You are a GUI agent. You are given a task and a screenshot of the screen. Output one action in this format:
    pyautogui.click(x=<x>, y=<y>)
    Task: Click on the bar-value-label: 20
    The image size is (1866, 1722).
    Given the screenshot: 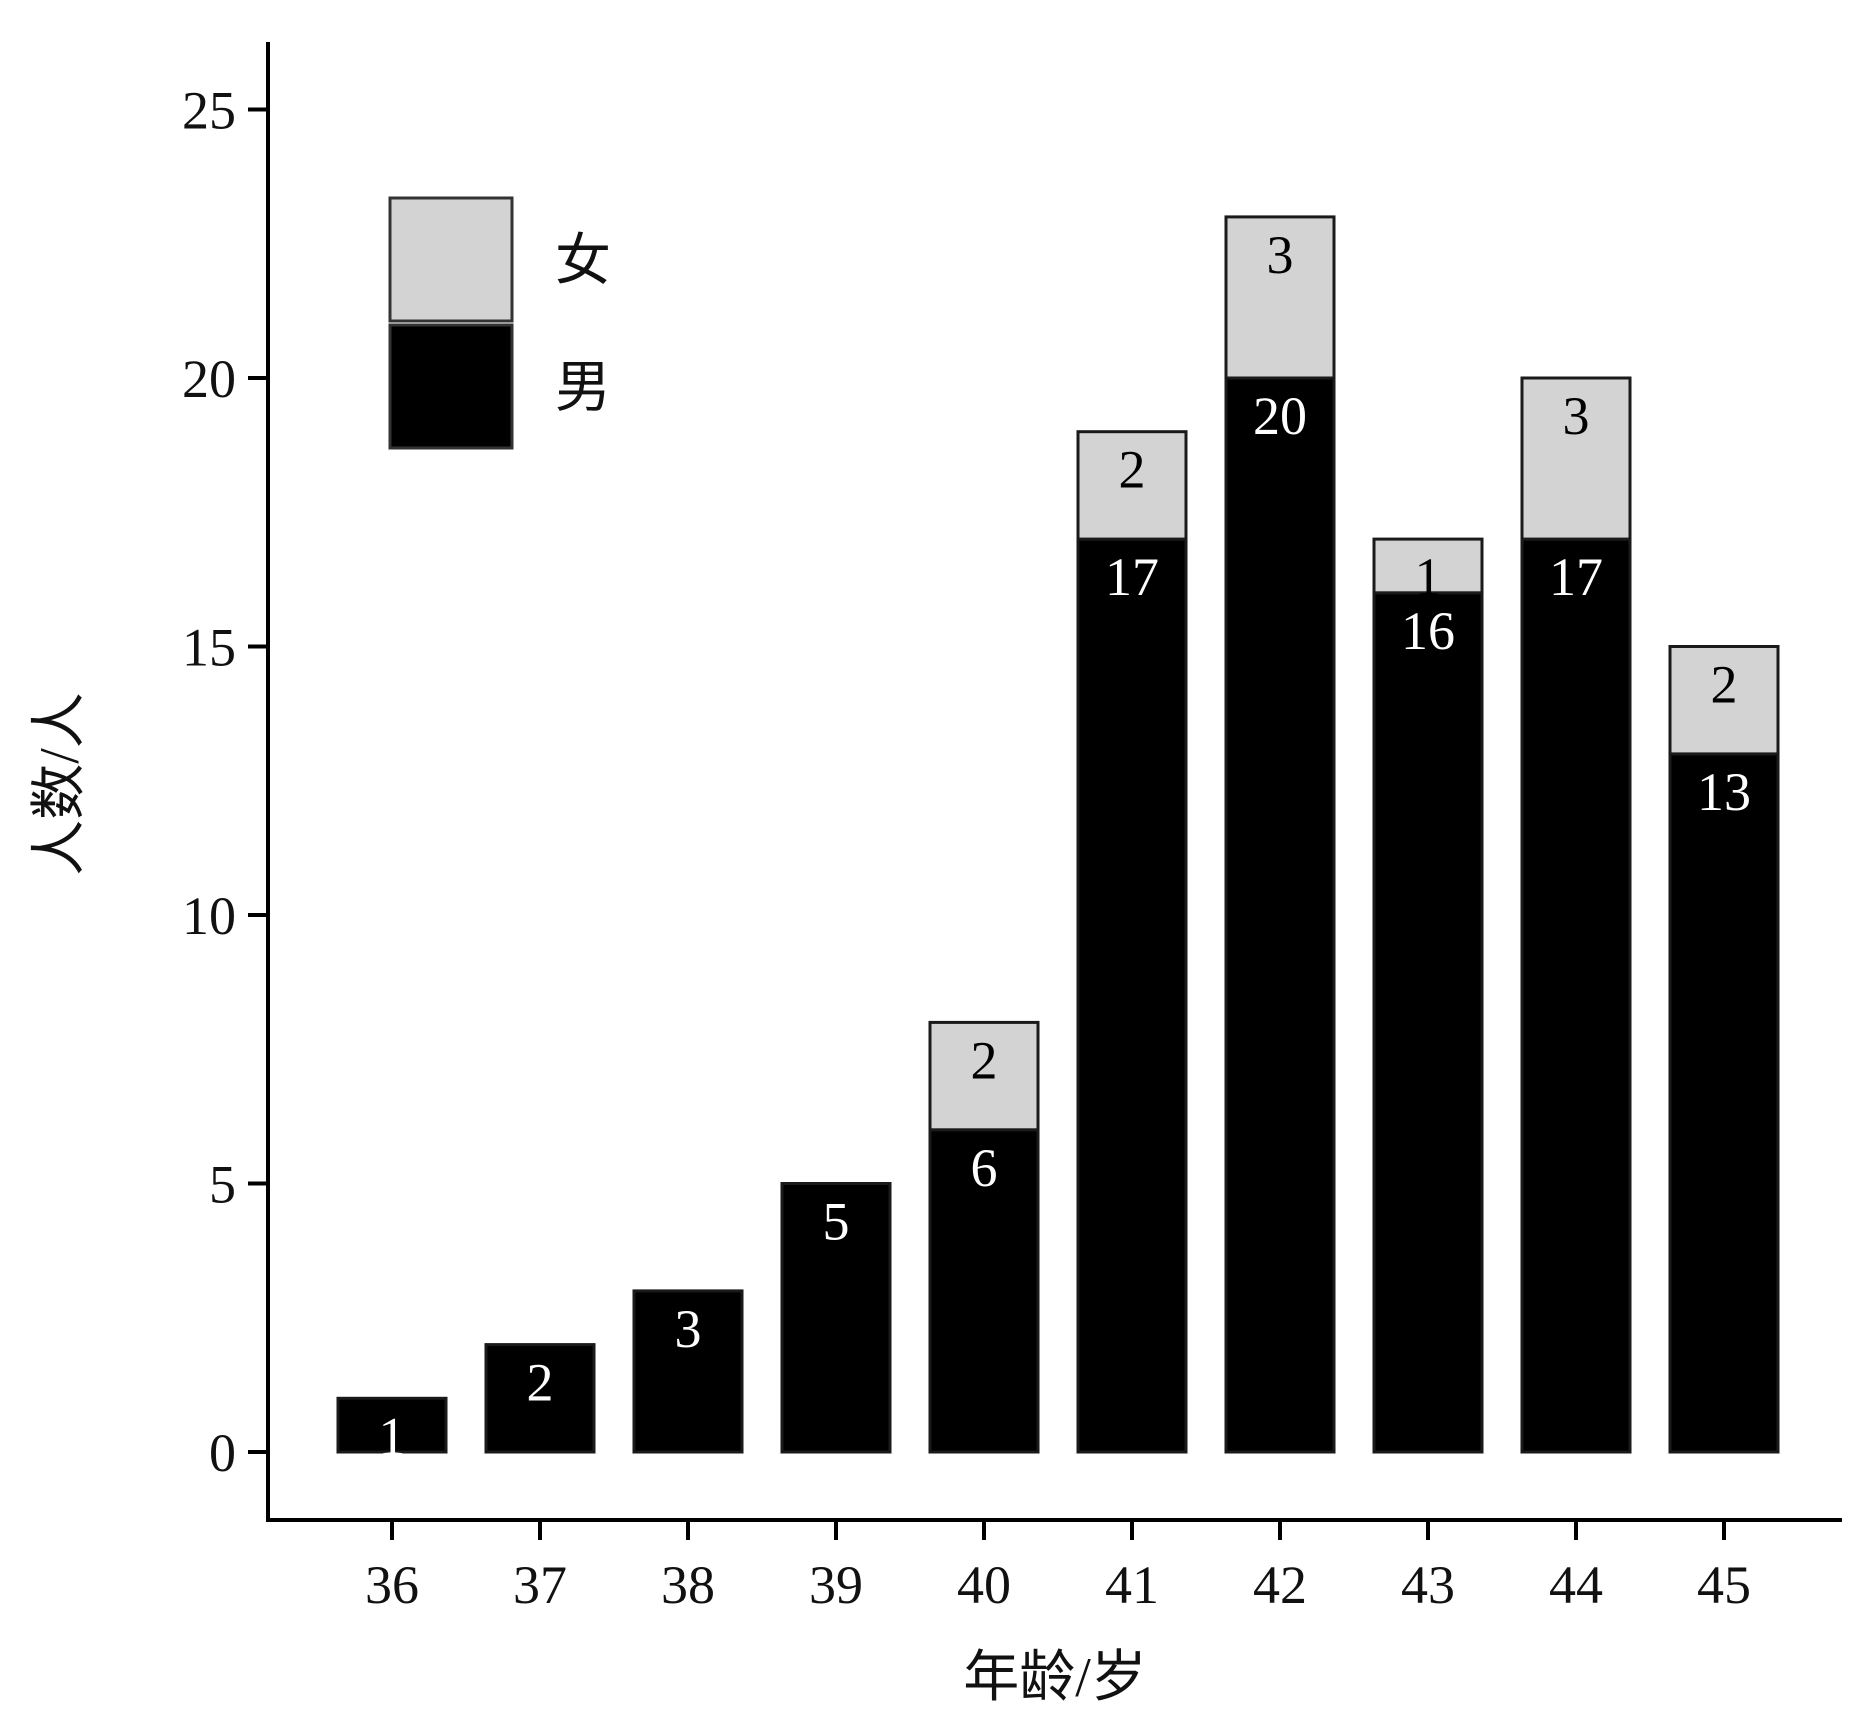 What is the action you would take?
    pyautogui.click(x=1280, y=416)
    